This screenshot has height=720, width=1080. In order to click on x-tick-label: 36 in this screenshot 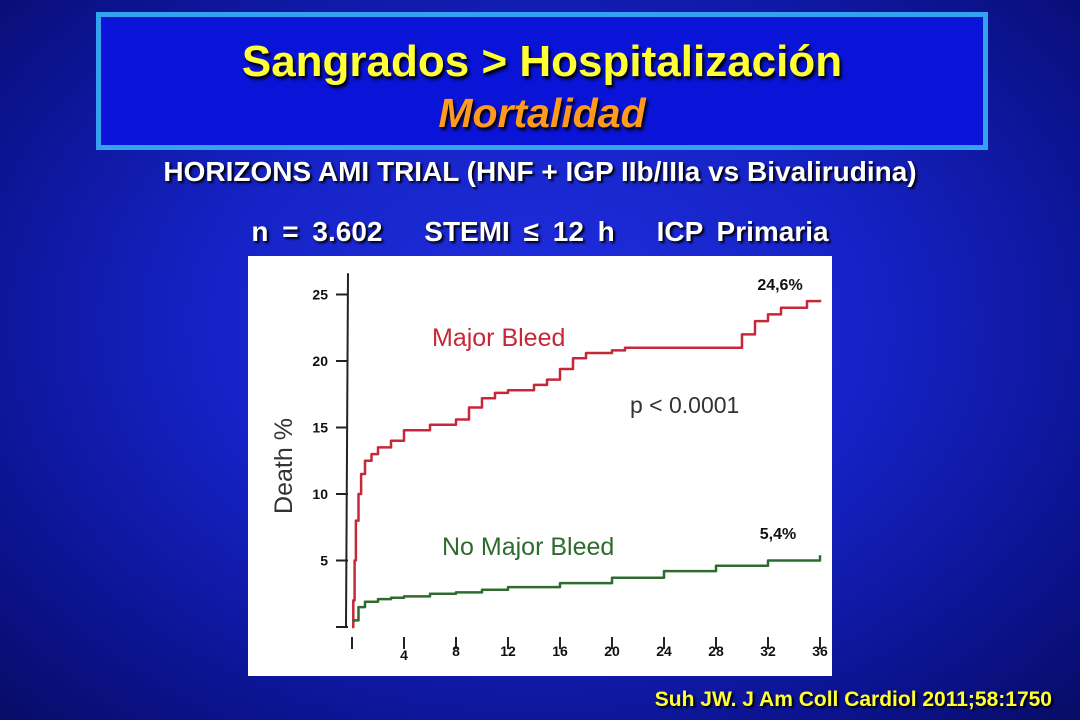, I will do `click(820, 651)`.